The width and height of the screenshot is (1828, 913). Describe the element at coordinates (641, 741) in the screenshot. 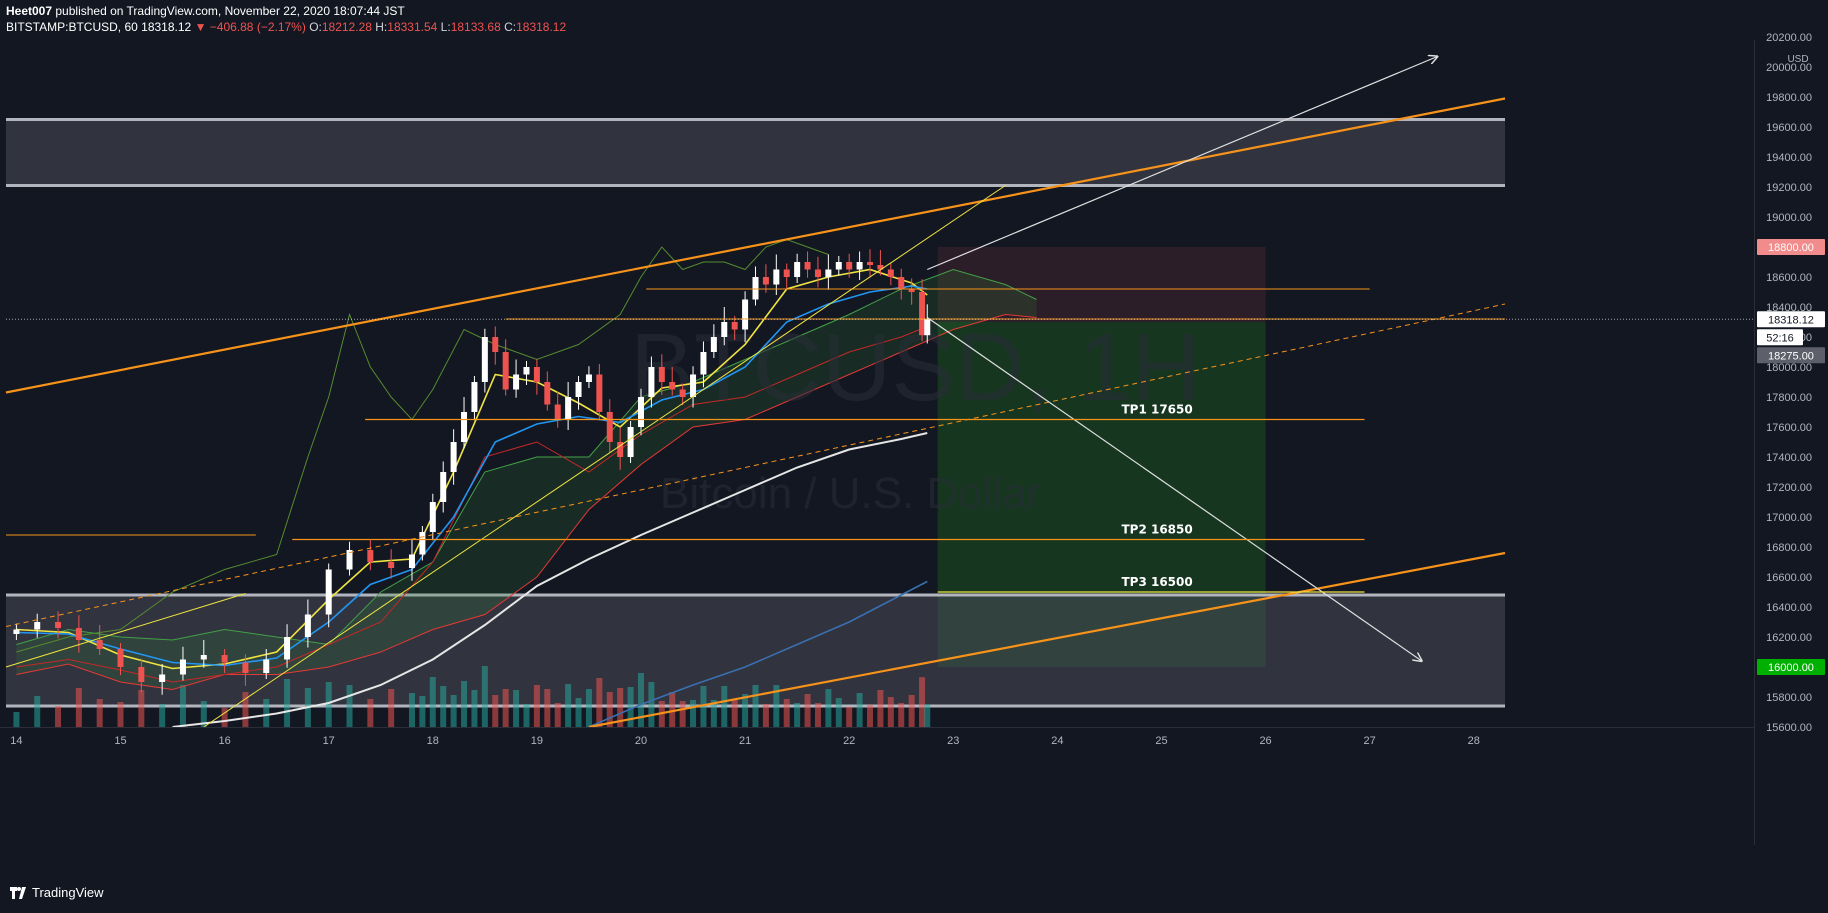

I see `time-tick-label: 20` at that location.